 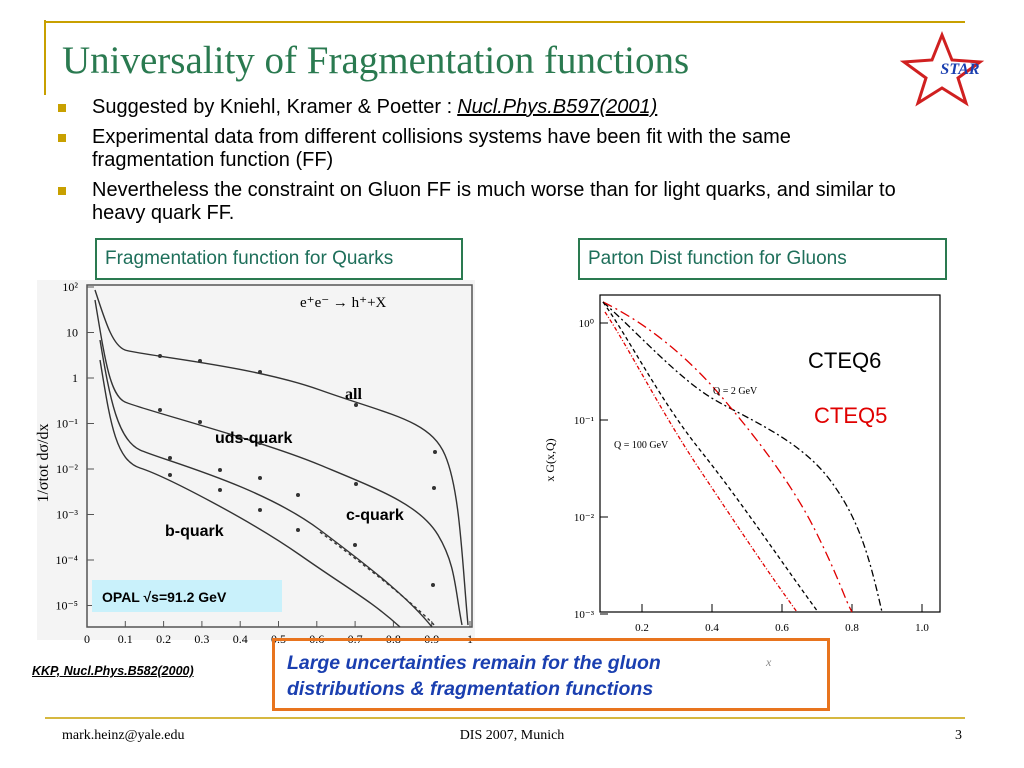 I want to click on y-tick-label: 10⁰, so click(x=587, y=324).